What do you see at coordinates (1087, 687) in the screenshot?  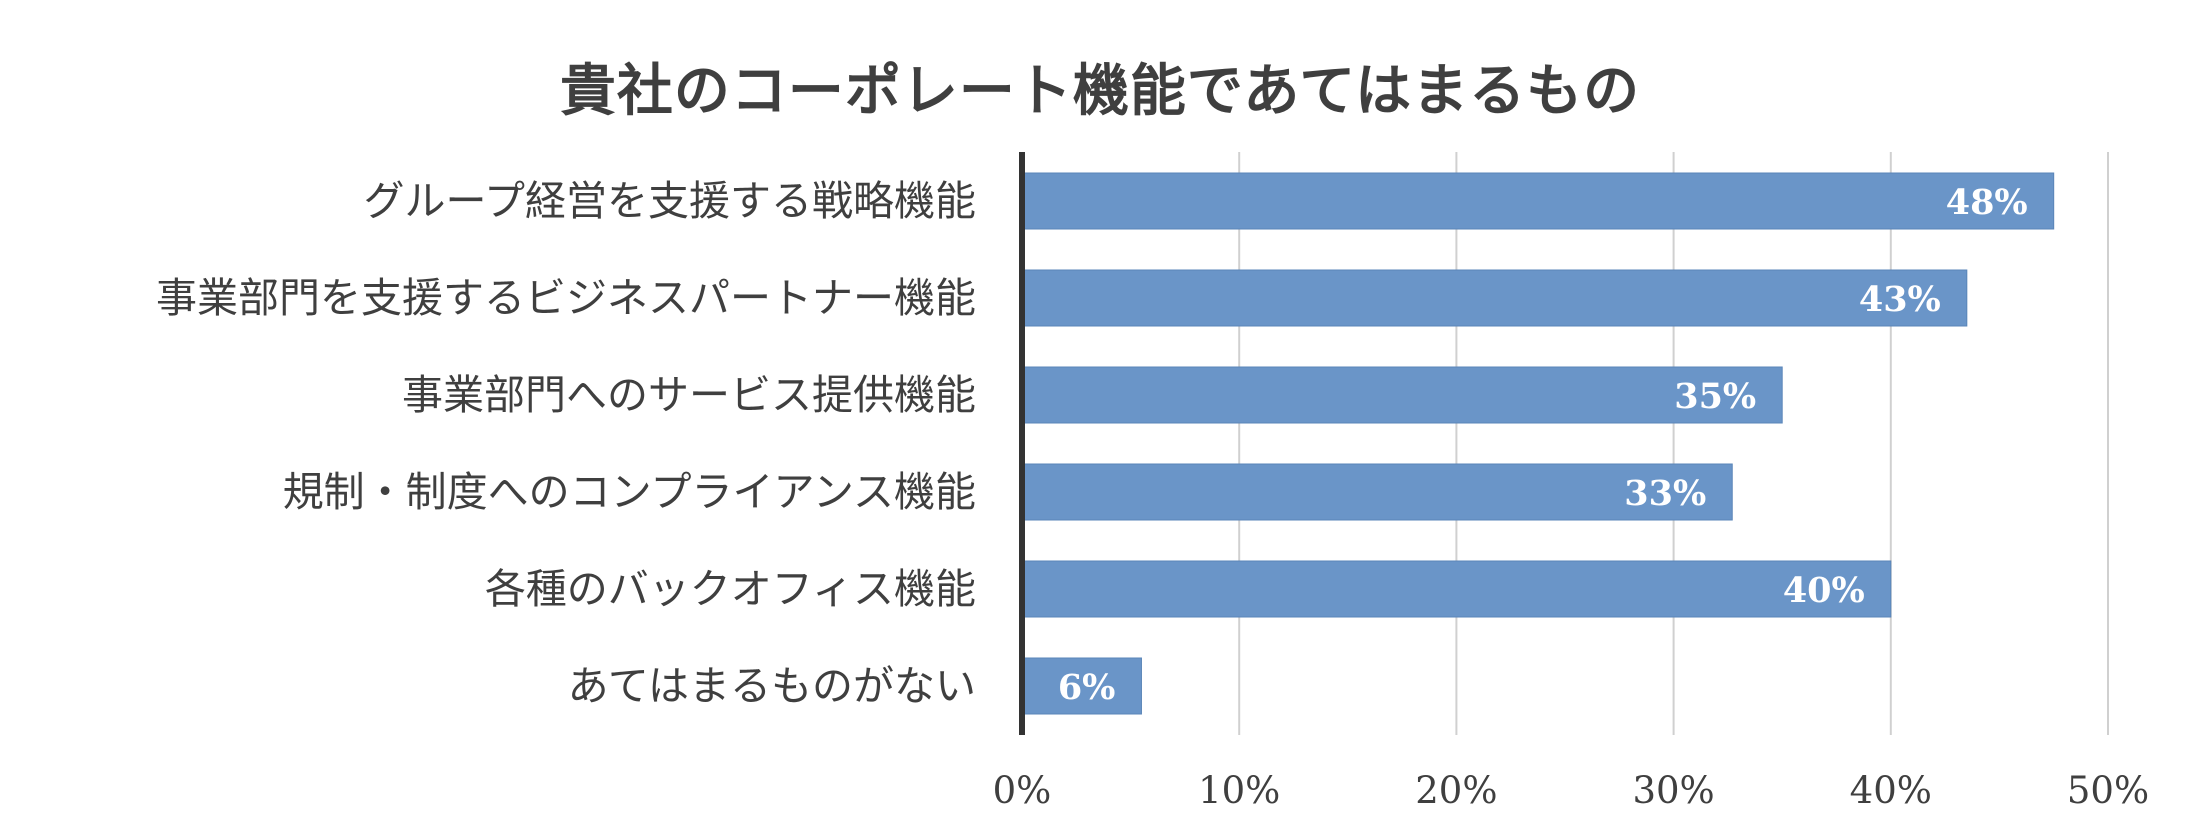 I see `data-label: 6%` at bounding box center [1087, 687].